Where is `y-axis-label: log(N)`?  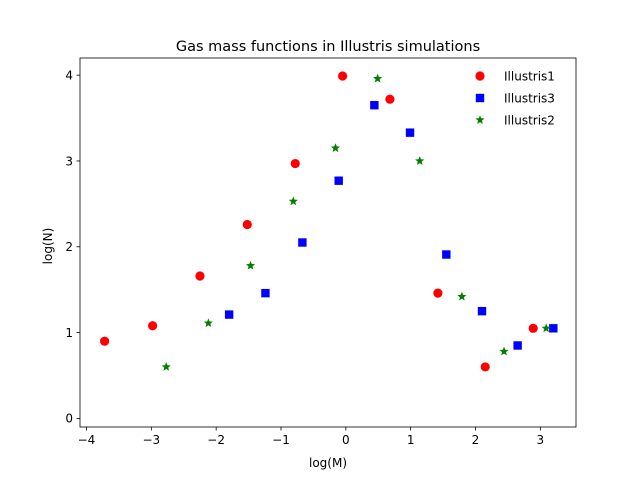 y-axis-label: log(N) is located at coordinates (48, 246).